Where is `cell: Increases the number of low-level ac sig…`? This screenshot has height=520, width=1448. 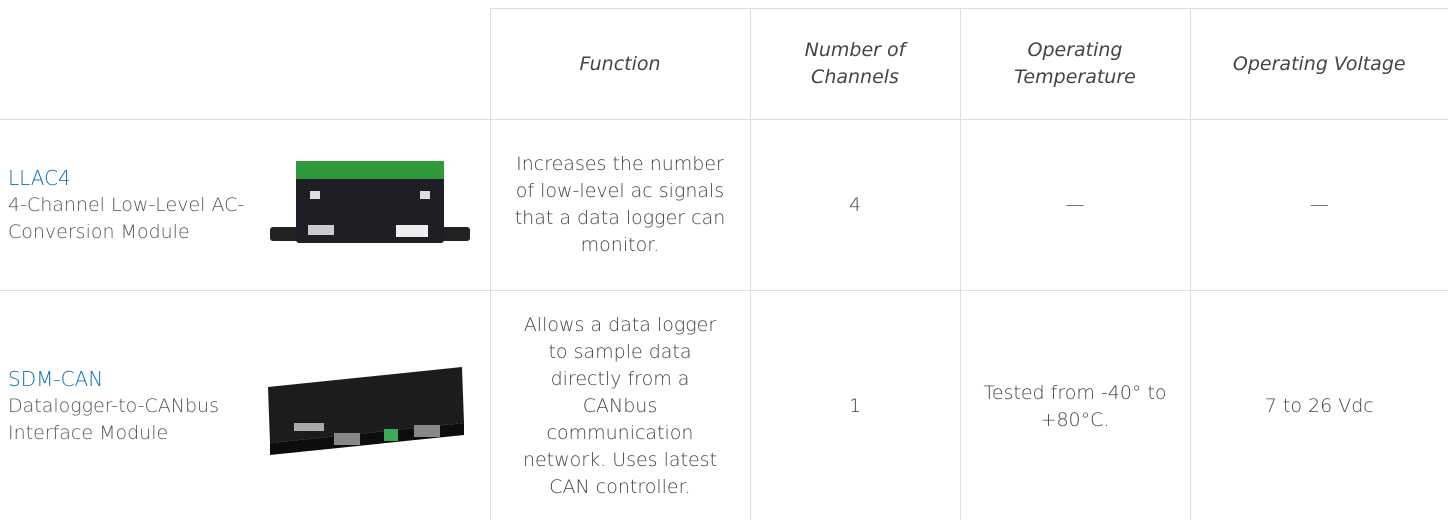 cell: Increases the number of low-level ac sig… is located at coordinates (619, 205).